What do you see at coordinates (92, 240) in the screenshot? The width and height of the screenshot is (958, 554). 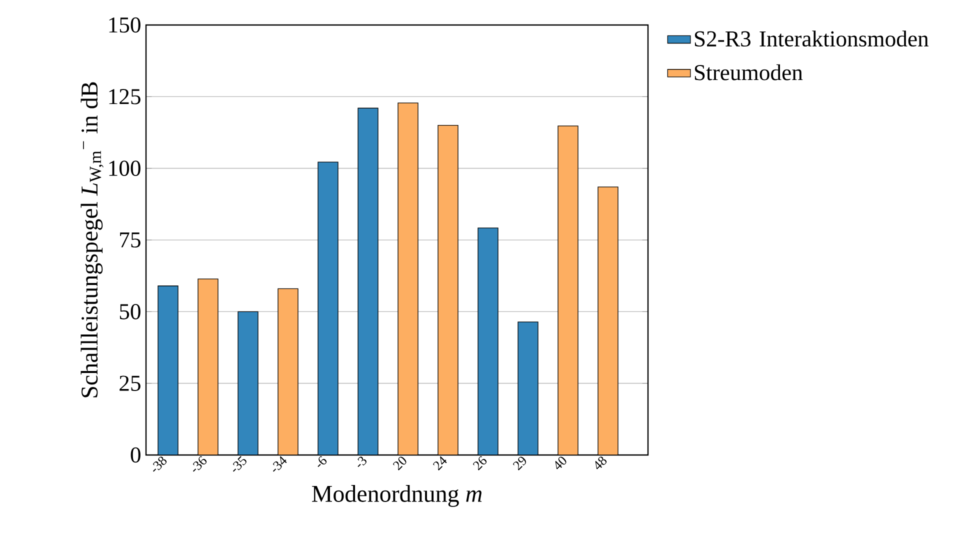 I see `y-axis-title: Schallleistungspegel L$_{W,m}$$^{−}$ in dB` at bounding box center [92, 240].